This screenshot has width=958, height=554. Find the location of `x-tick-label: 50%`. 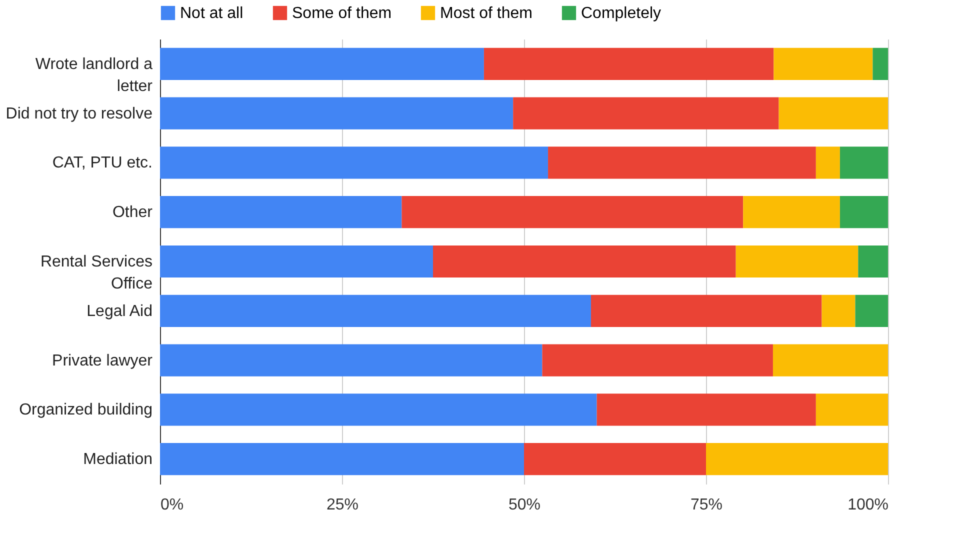

x-tick-label: 50% is located at coordinates (524, 505).